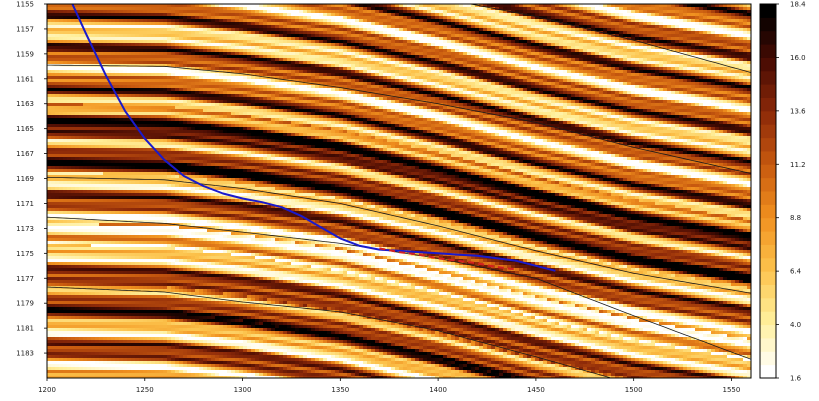 This screenshot has height=401, width=819. I want to click on x-tick-label: 1550, so click(732, 390).